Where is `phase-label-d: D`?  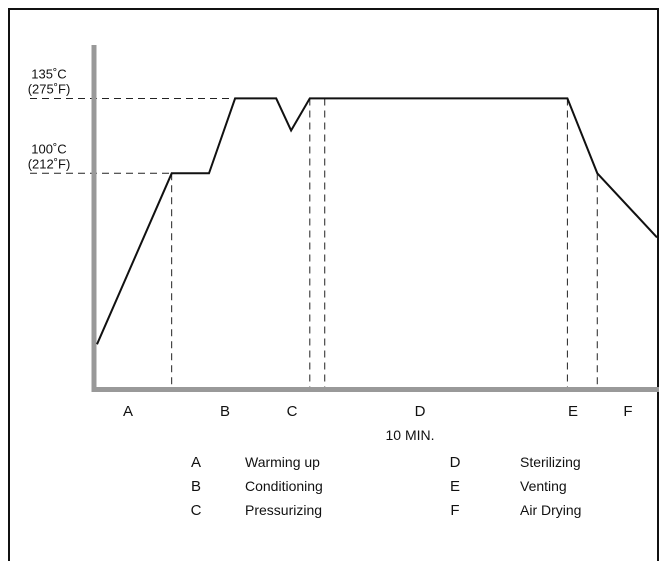
phase-label-d: D is located at coordinates (420, 411).